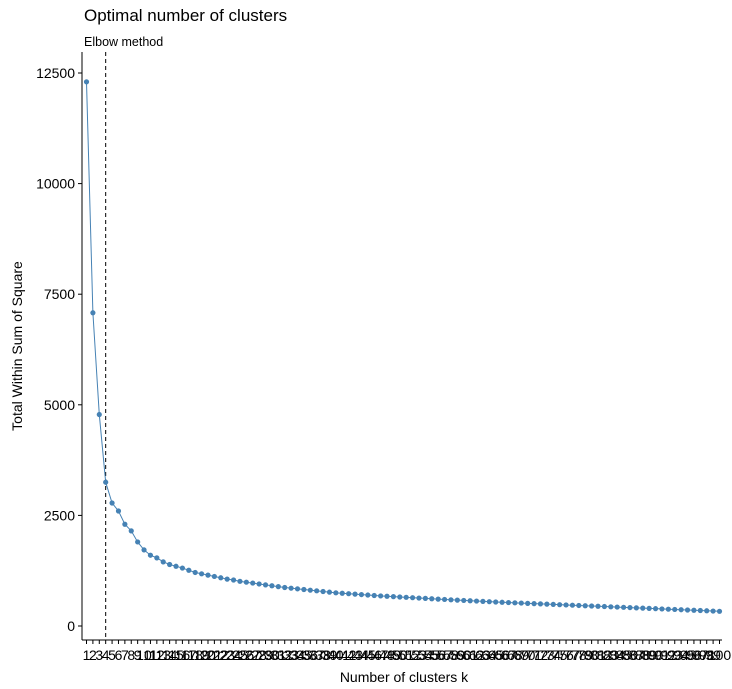 Image resolution: width=732 pixels, height=689 pixels. Describe the element at coordinates (643, 655) in the screenshot. I see `x-tick-label: 88` at that location.